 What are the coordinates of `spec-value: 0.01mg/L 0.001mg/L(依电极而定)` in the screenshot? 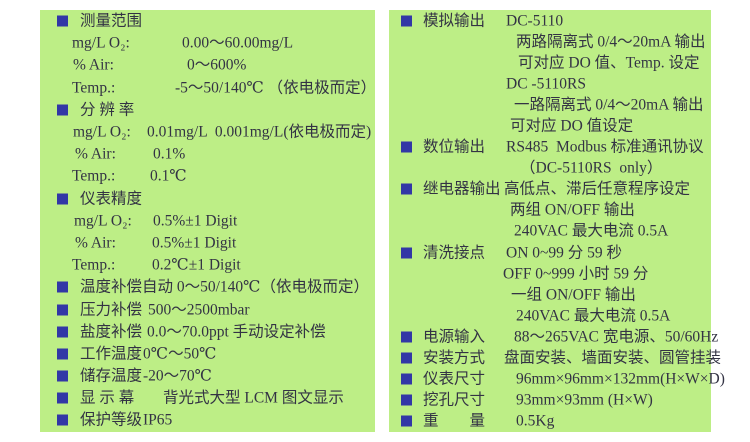 It's located at (259, 132).